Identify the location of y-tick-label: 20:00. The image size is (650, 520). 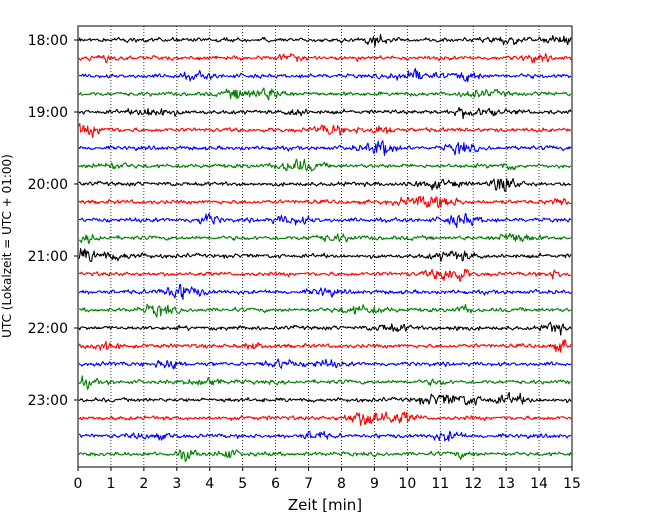
(48, 185).